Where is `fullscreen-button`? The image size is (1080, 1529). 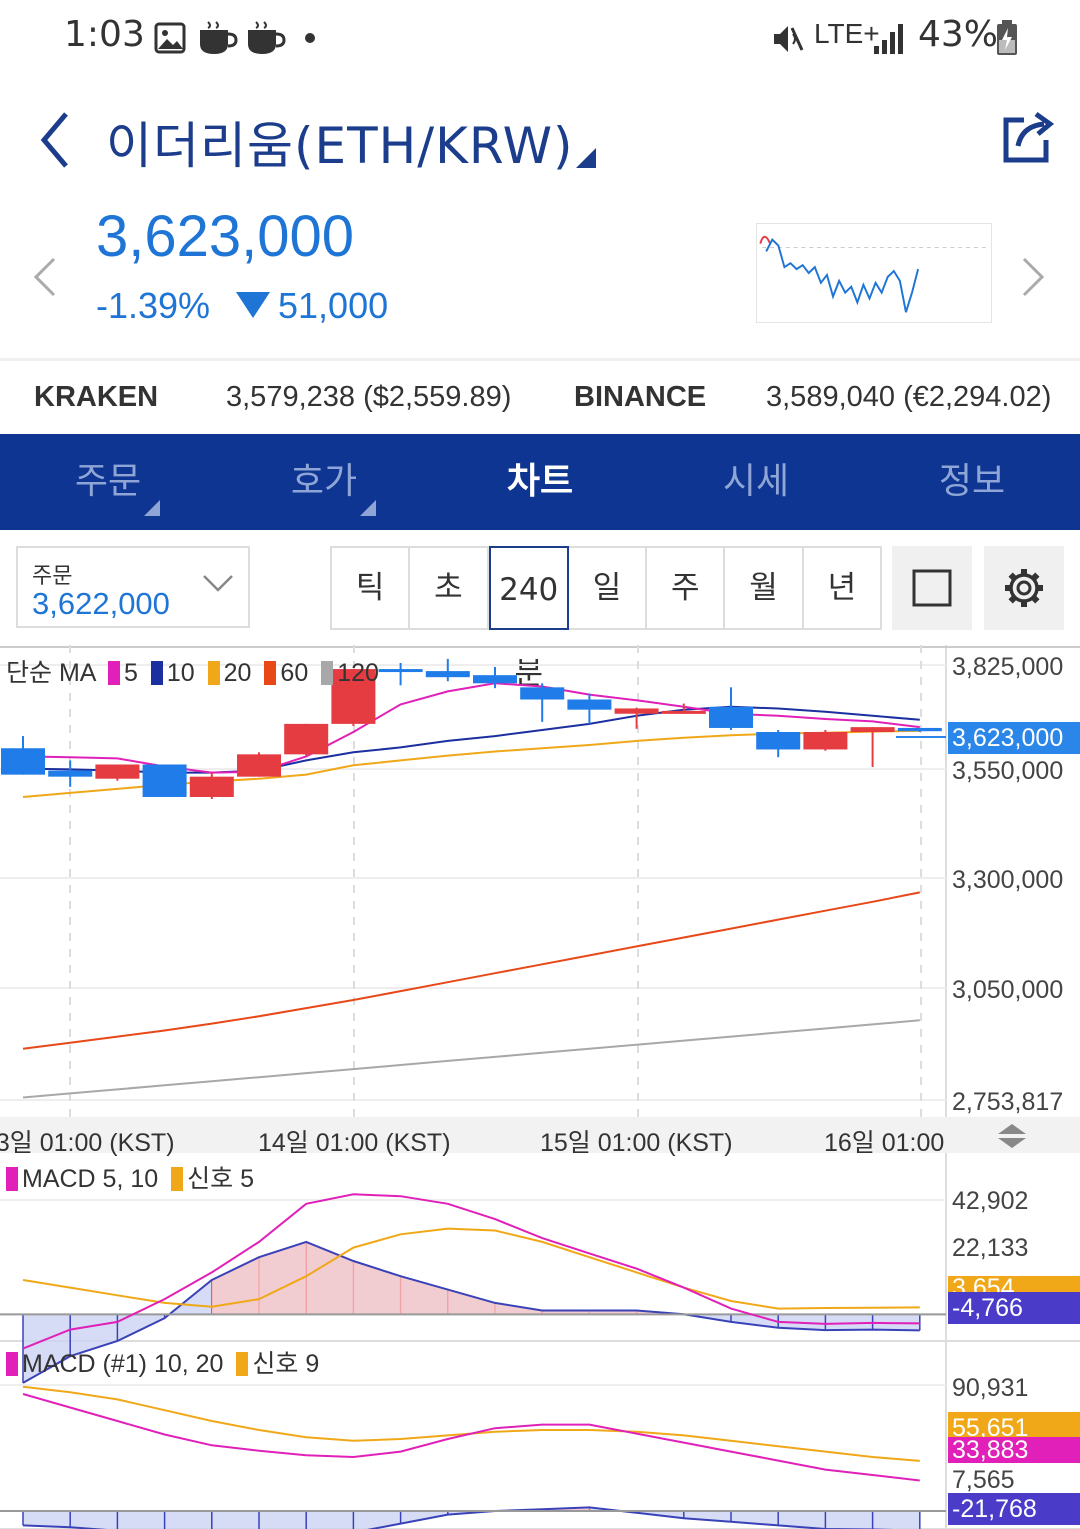 fullscreen-button is located at coordinates (932, 588).